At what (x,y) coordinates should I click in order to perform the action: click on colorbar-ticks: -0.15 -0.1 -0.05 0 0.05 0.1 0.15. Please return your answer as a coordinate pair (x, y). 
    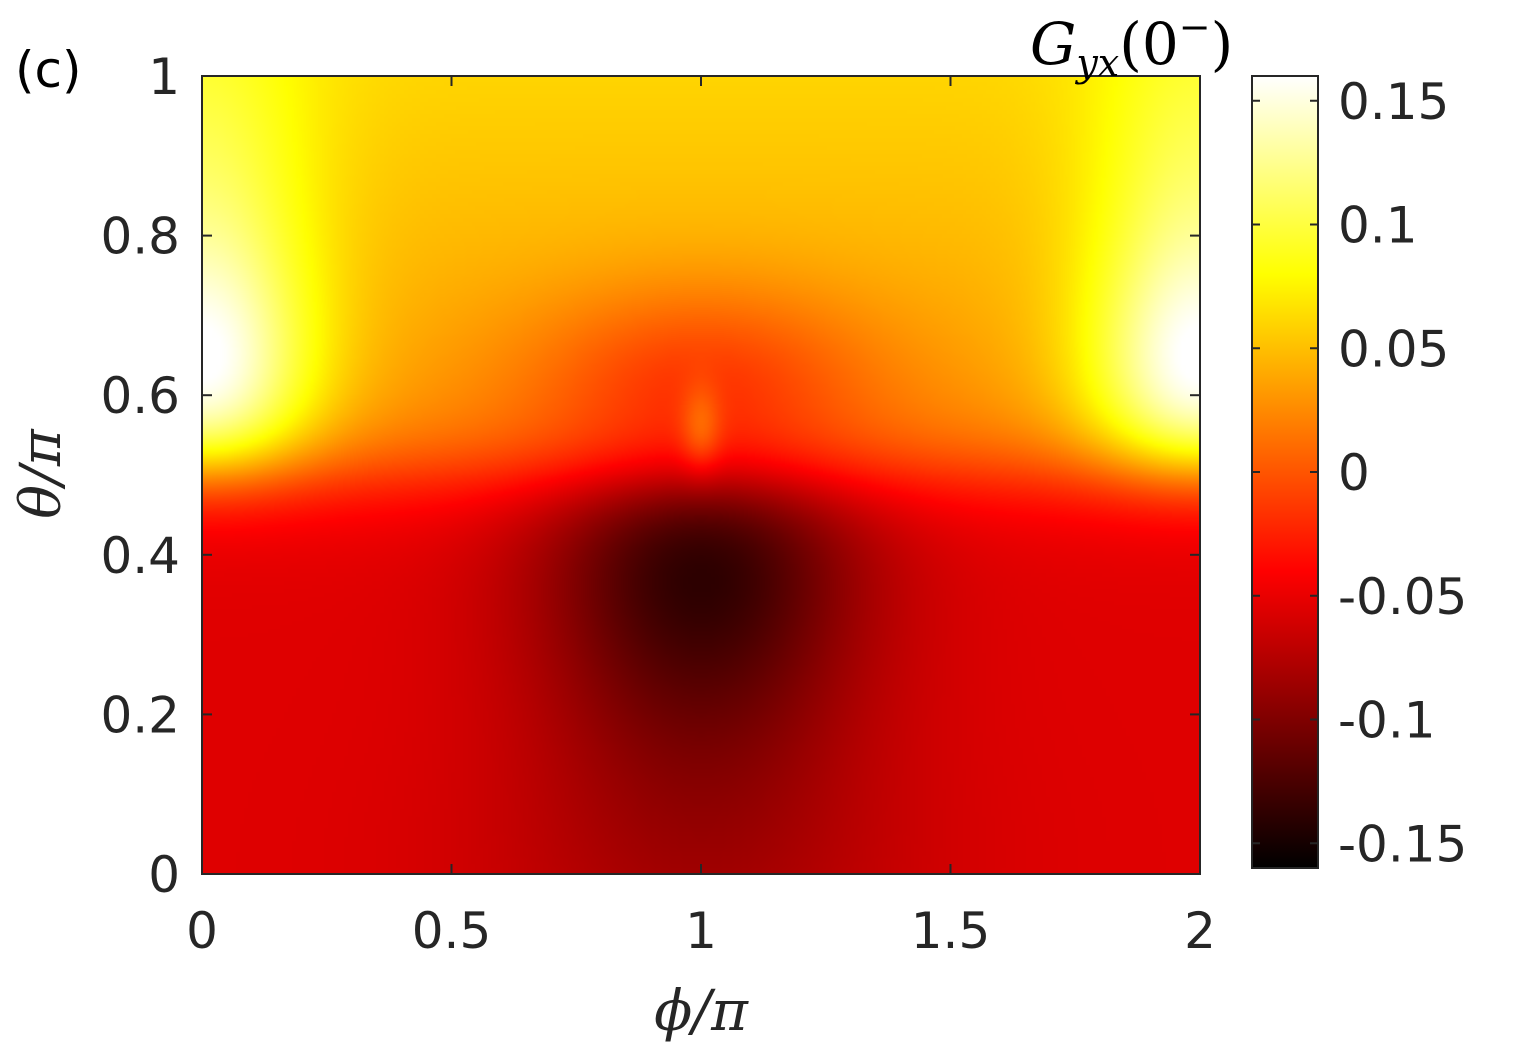
    Looking at the image, I should click on (1359, 473).